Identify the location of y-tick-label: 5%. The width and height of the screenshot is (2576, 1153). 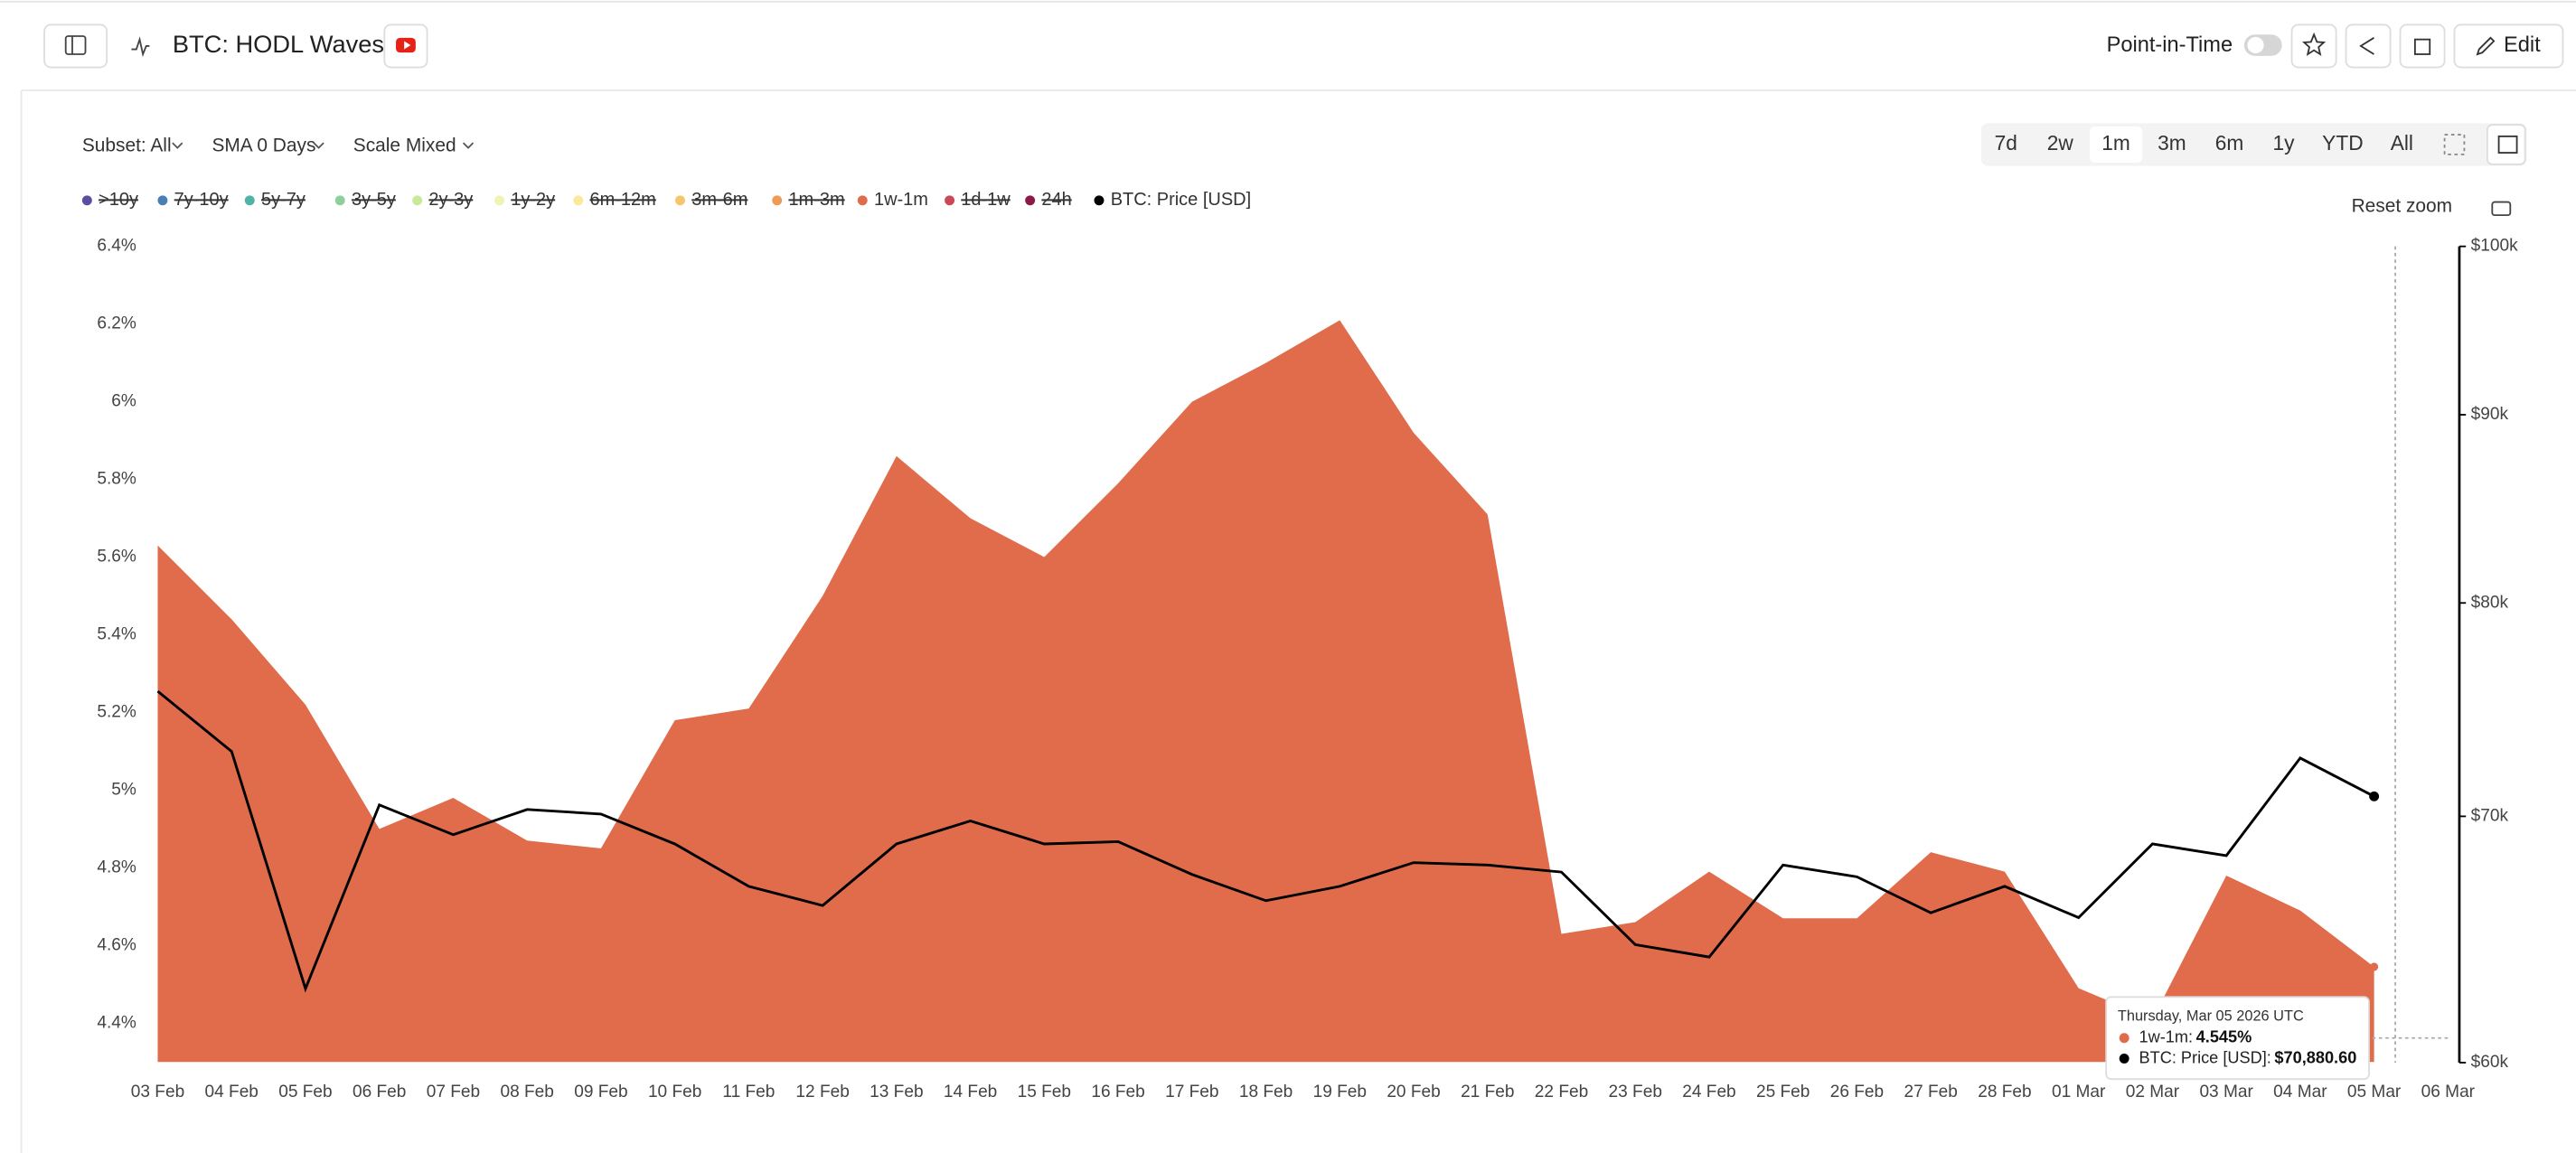
(123, 789).